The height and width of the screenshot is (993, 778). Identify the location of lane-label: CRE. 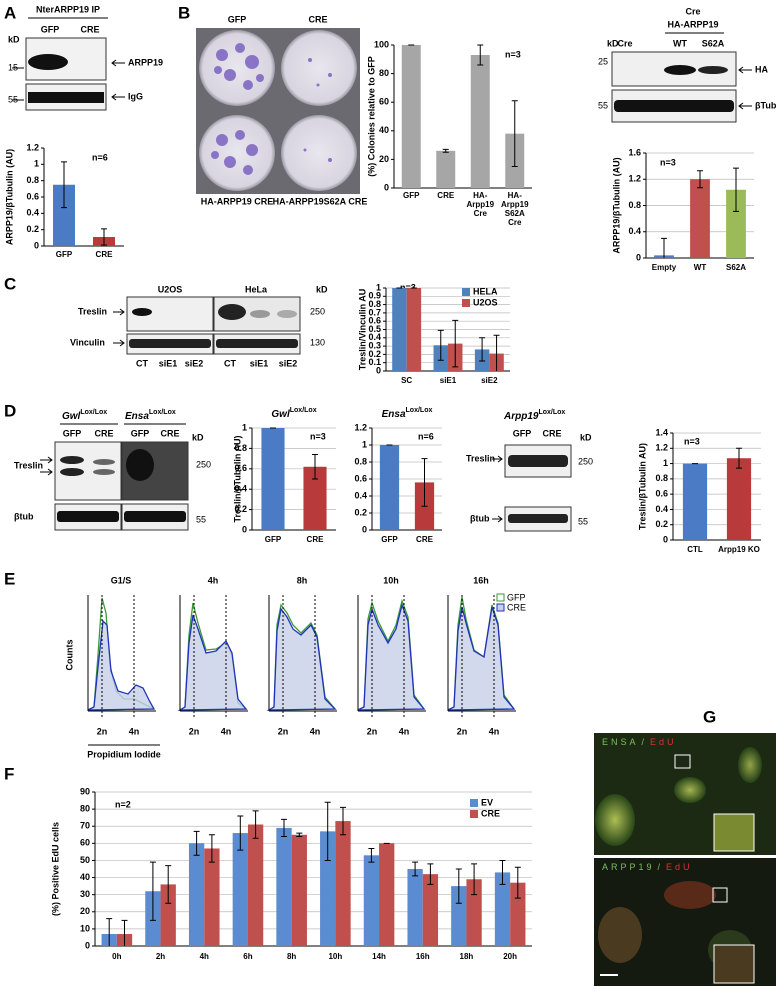
(89, 29).